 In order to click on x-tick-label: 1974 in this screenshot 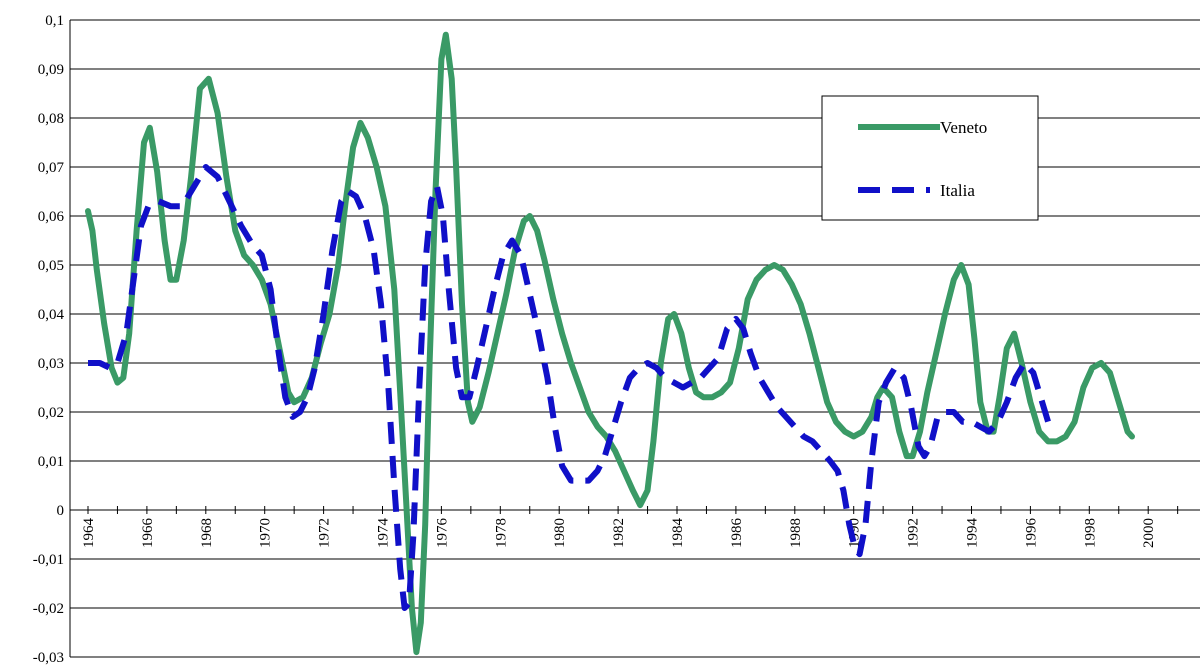, I will do `click(384, 533)`.